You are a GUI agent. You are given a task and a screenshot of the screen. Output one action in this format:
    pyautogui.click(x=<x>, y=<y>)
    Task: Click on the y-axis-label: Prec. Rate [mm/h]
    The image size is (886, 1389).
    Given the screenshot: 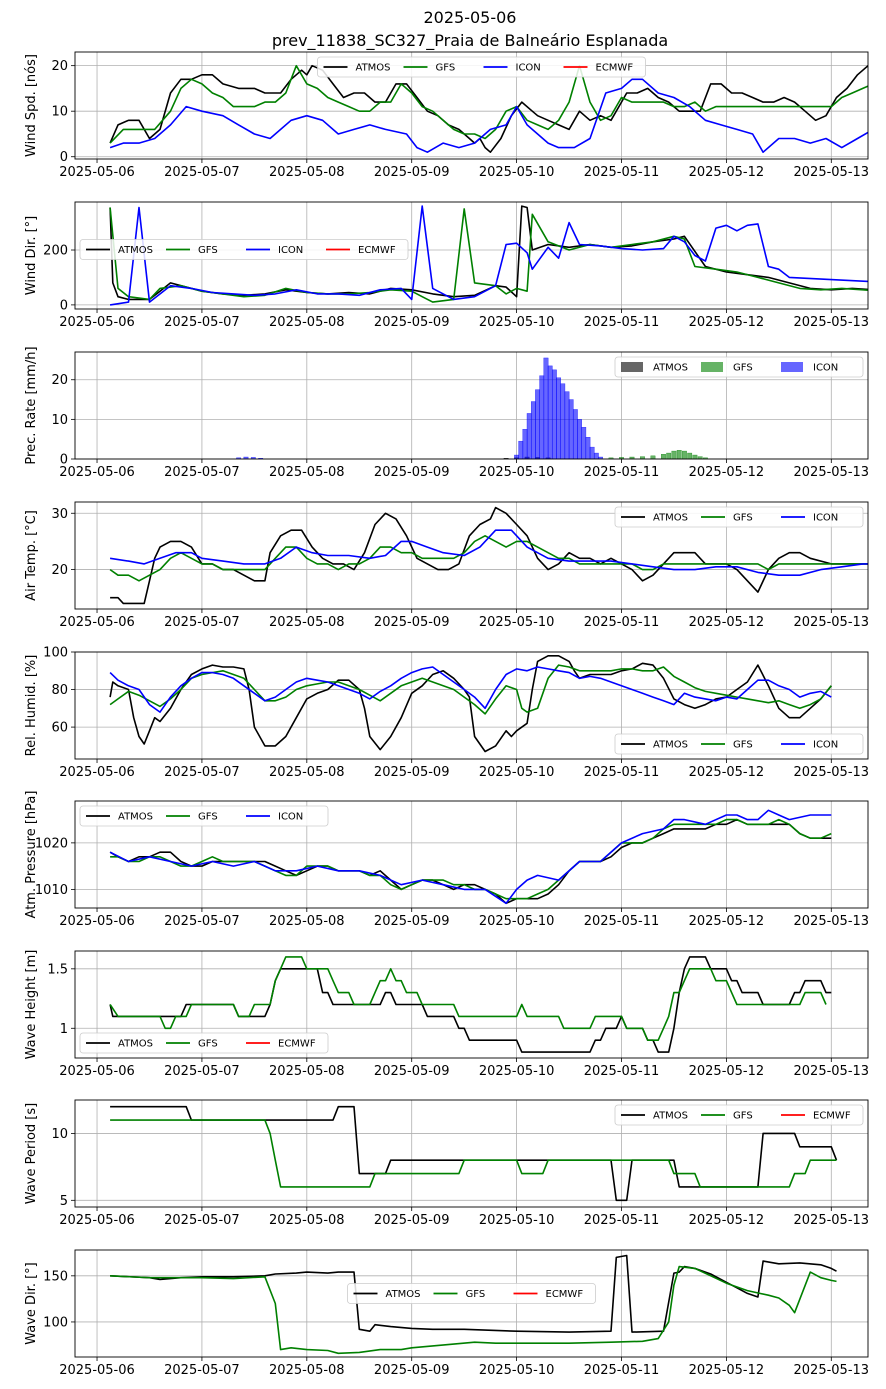 What is the action you would take?
    pyautogui.click(x=31, y=405)
    